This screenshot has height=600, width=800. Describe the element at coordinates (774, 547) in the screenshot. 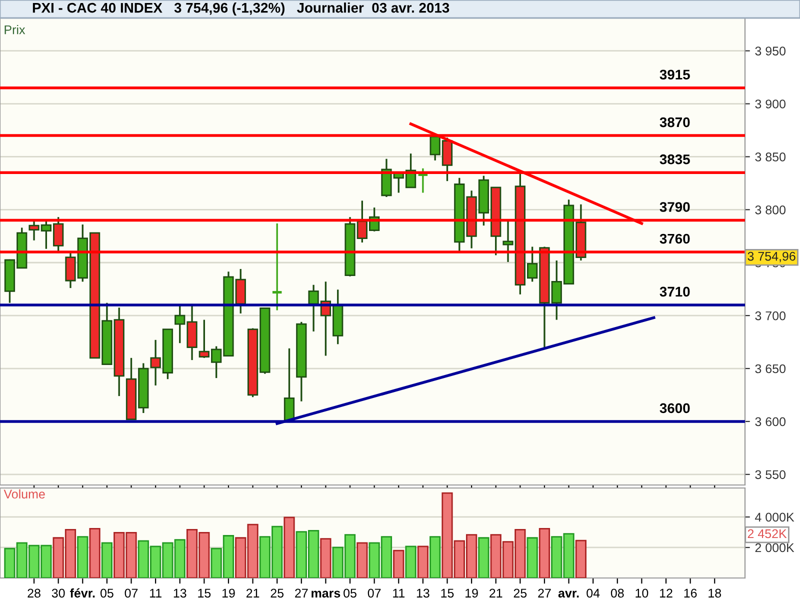

I see `y-tick-label: 2 000K` at that location.